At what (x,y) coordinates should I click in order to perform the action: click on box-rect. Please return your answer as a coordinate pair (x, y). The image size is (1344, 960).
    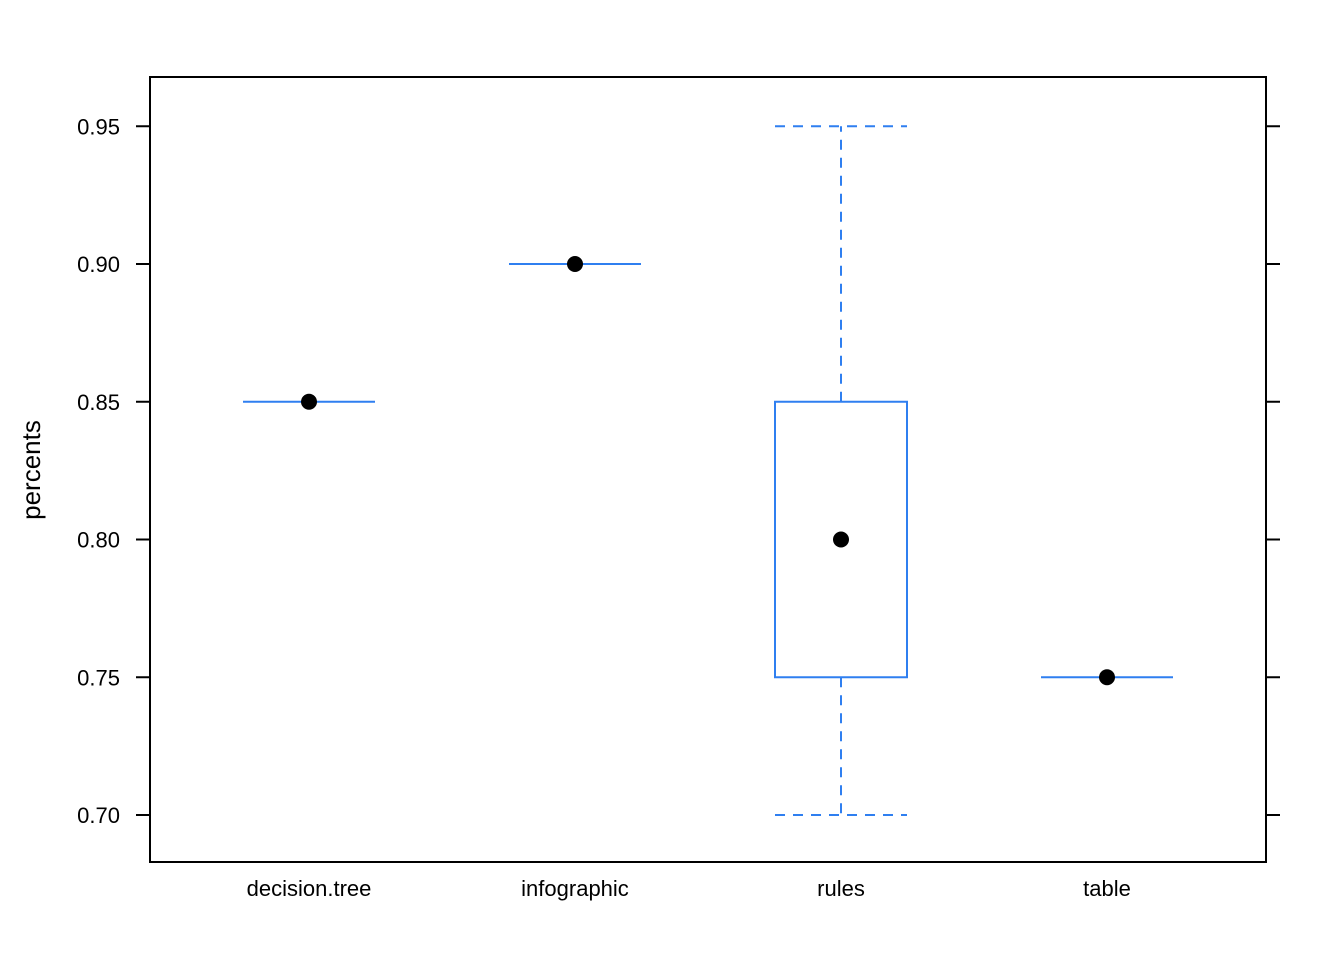
    Looking at the image, I should click on (841, 539).